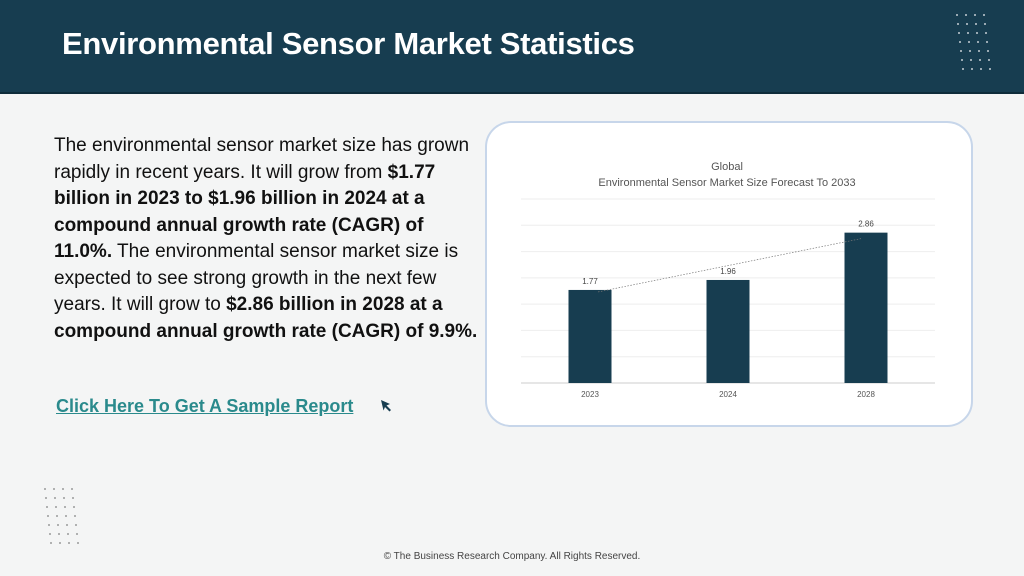 This screenshot has width=1024, height=576. What do you see at coordinates (728, 394) in the screenshot?
I see `x-tick-label-2024: 2024` at bounding box center [728, 394].